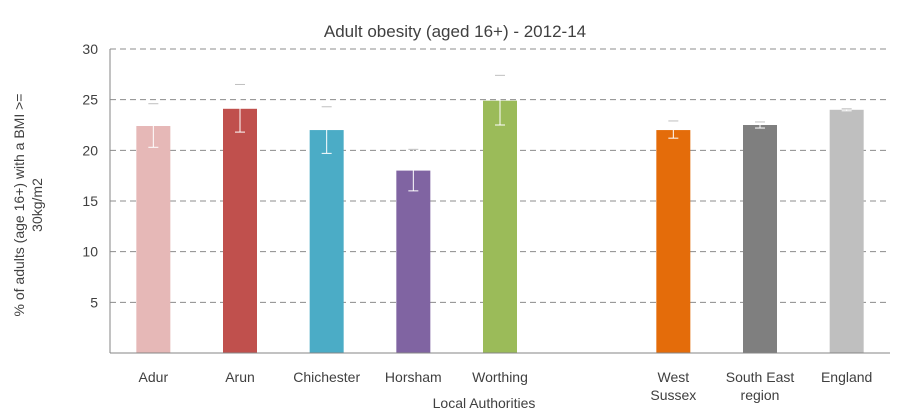 This screenshot has height=417, width=907. Describe the element at coordinates (484, 403) in the screenshot. I see `group-label: Local Authorities` at that location.